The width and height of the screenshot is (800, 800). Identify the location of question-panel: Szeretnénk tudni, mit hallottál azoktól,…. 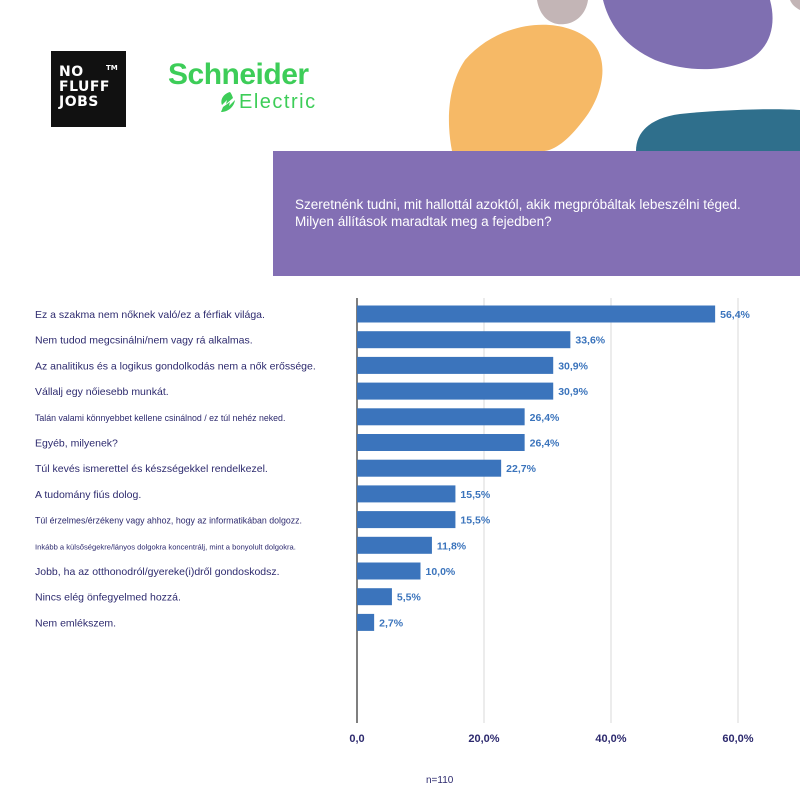
(536, 213).